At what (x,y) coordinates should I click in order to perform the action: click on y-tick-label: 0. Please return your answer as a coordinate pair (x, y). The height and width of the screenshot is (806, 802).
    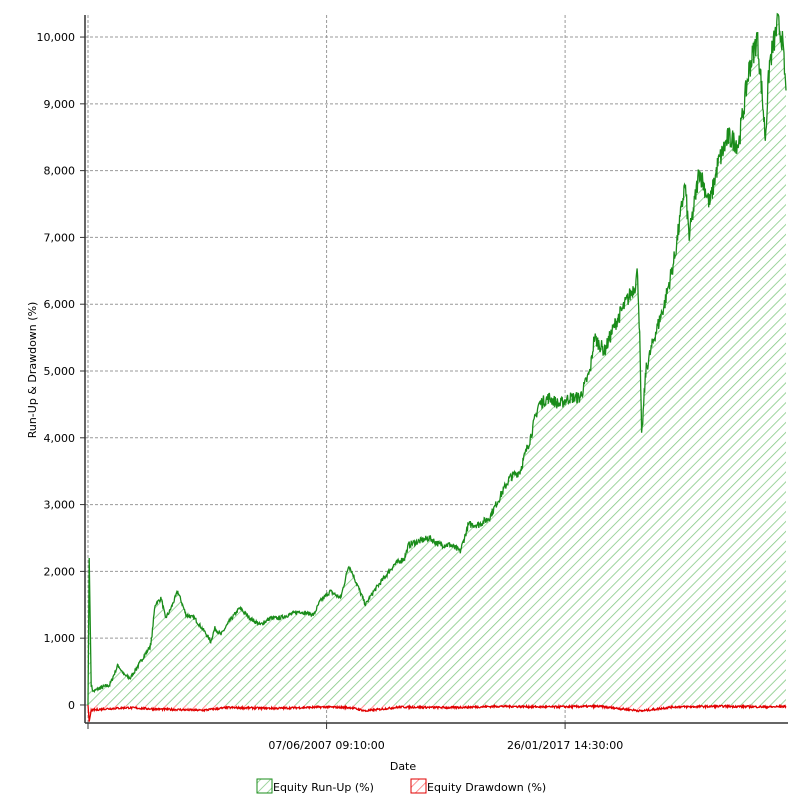
    Looking at the image, I should click on (71, 705).